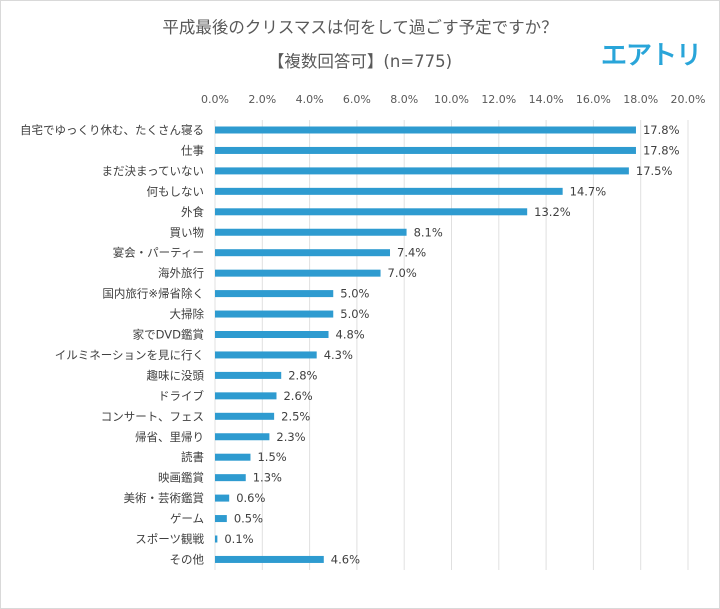 Image resolution: width=720 pixels, height=609 pixels. What do you see at coordinates (248, 519) in the screenshot?
I see `value-label: 0.5%` at bounding box center [248, 519].